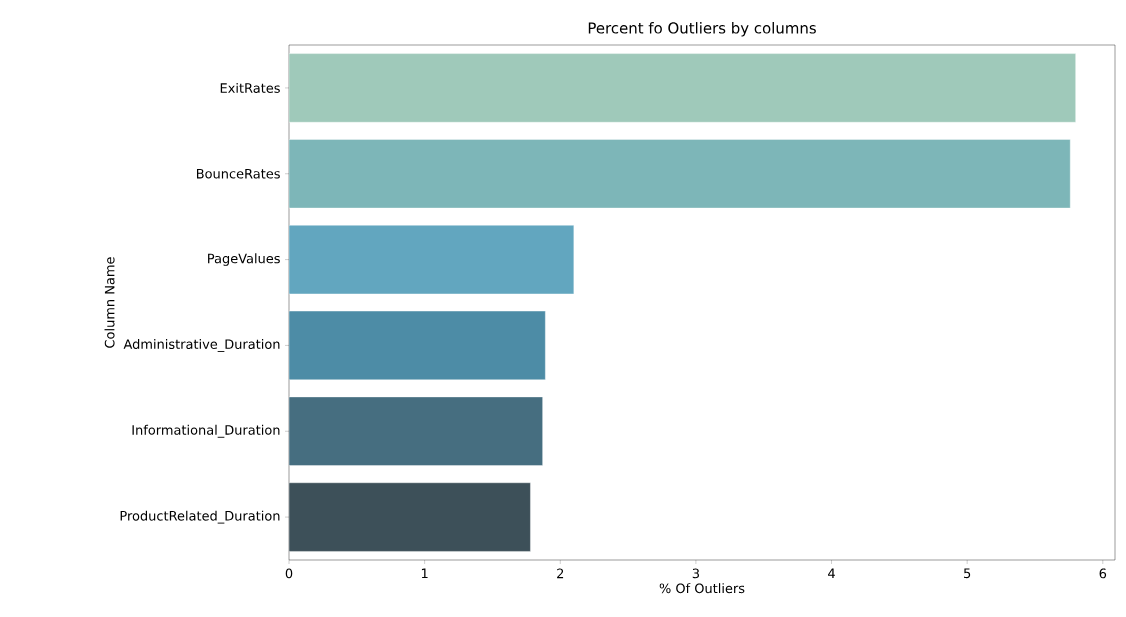 This screenshot has width=1126, height=617. Describe the element at coordinates (424, 573) in the screenshot. I see `x-tick-label: 1` at that location.